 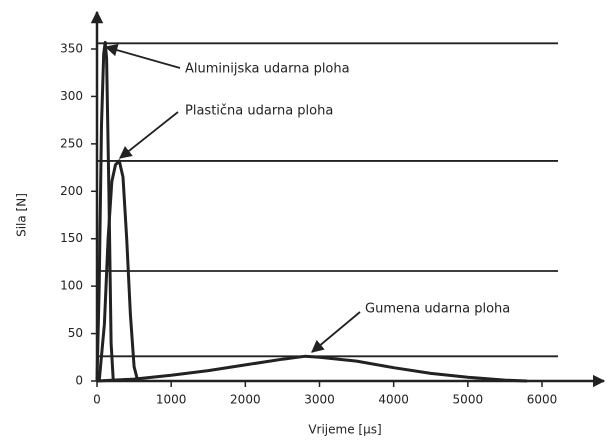 What do you see at coordinates (171, 400) in the screenshot?
I see `x-tick-label: 1000` at bounding box center [171, 400].